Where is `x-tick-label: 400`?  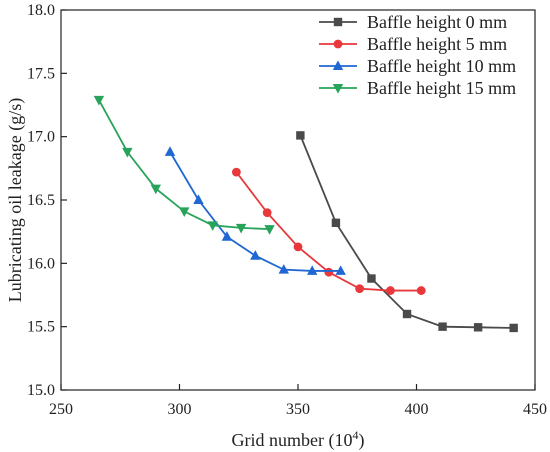 x-tick-label: 400 is located at coordinates (417, 409).